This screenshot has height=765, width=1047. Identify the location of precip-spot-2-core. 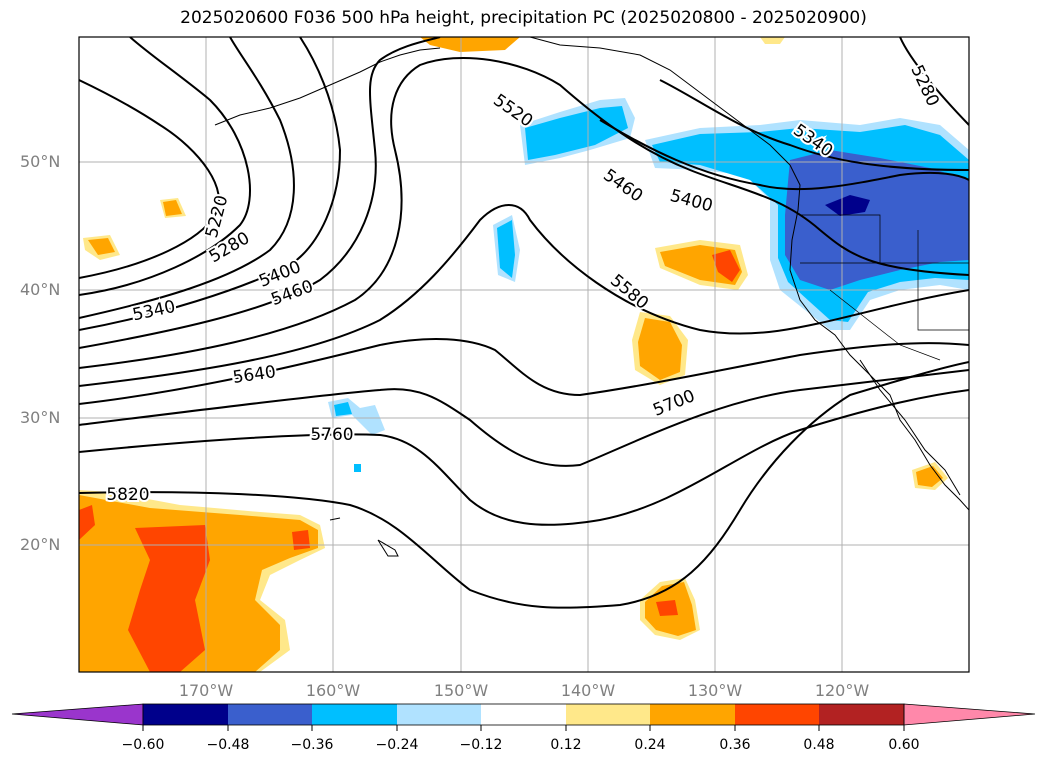
(172, 208).